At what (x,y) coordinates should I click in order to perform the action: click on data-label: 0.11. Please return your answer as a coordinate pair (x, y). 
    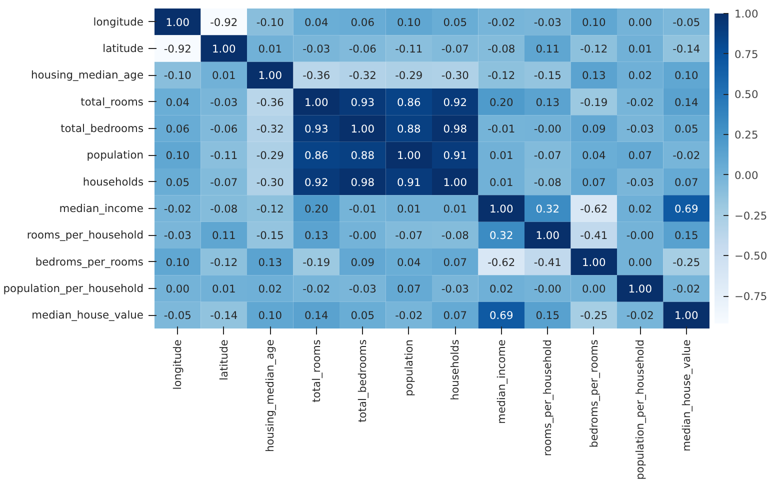
    Looking at the image, I should click on (224, 235).